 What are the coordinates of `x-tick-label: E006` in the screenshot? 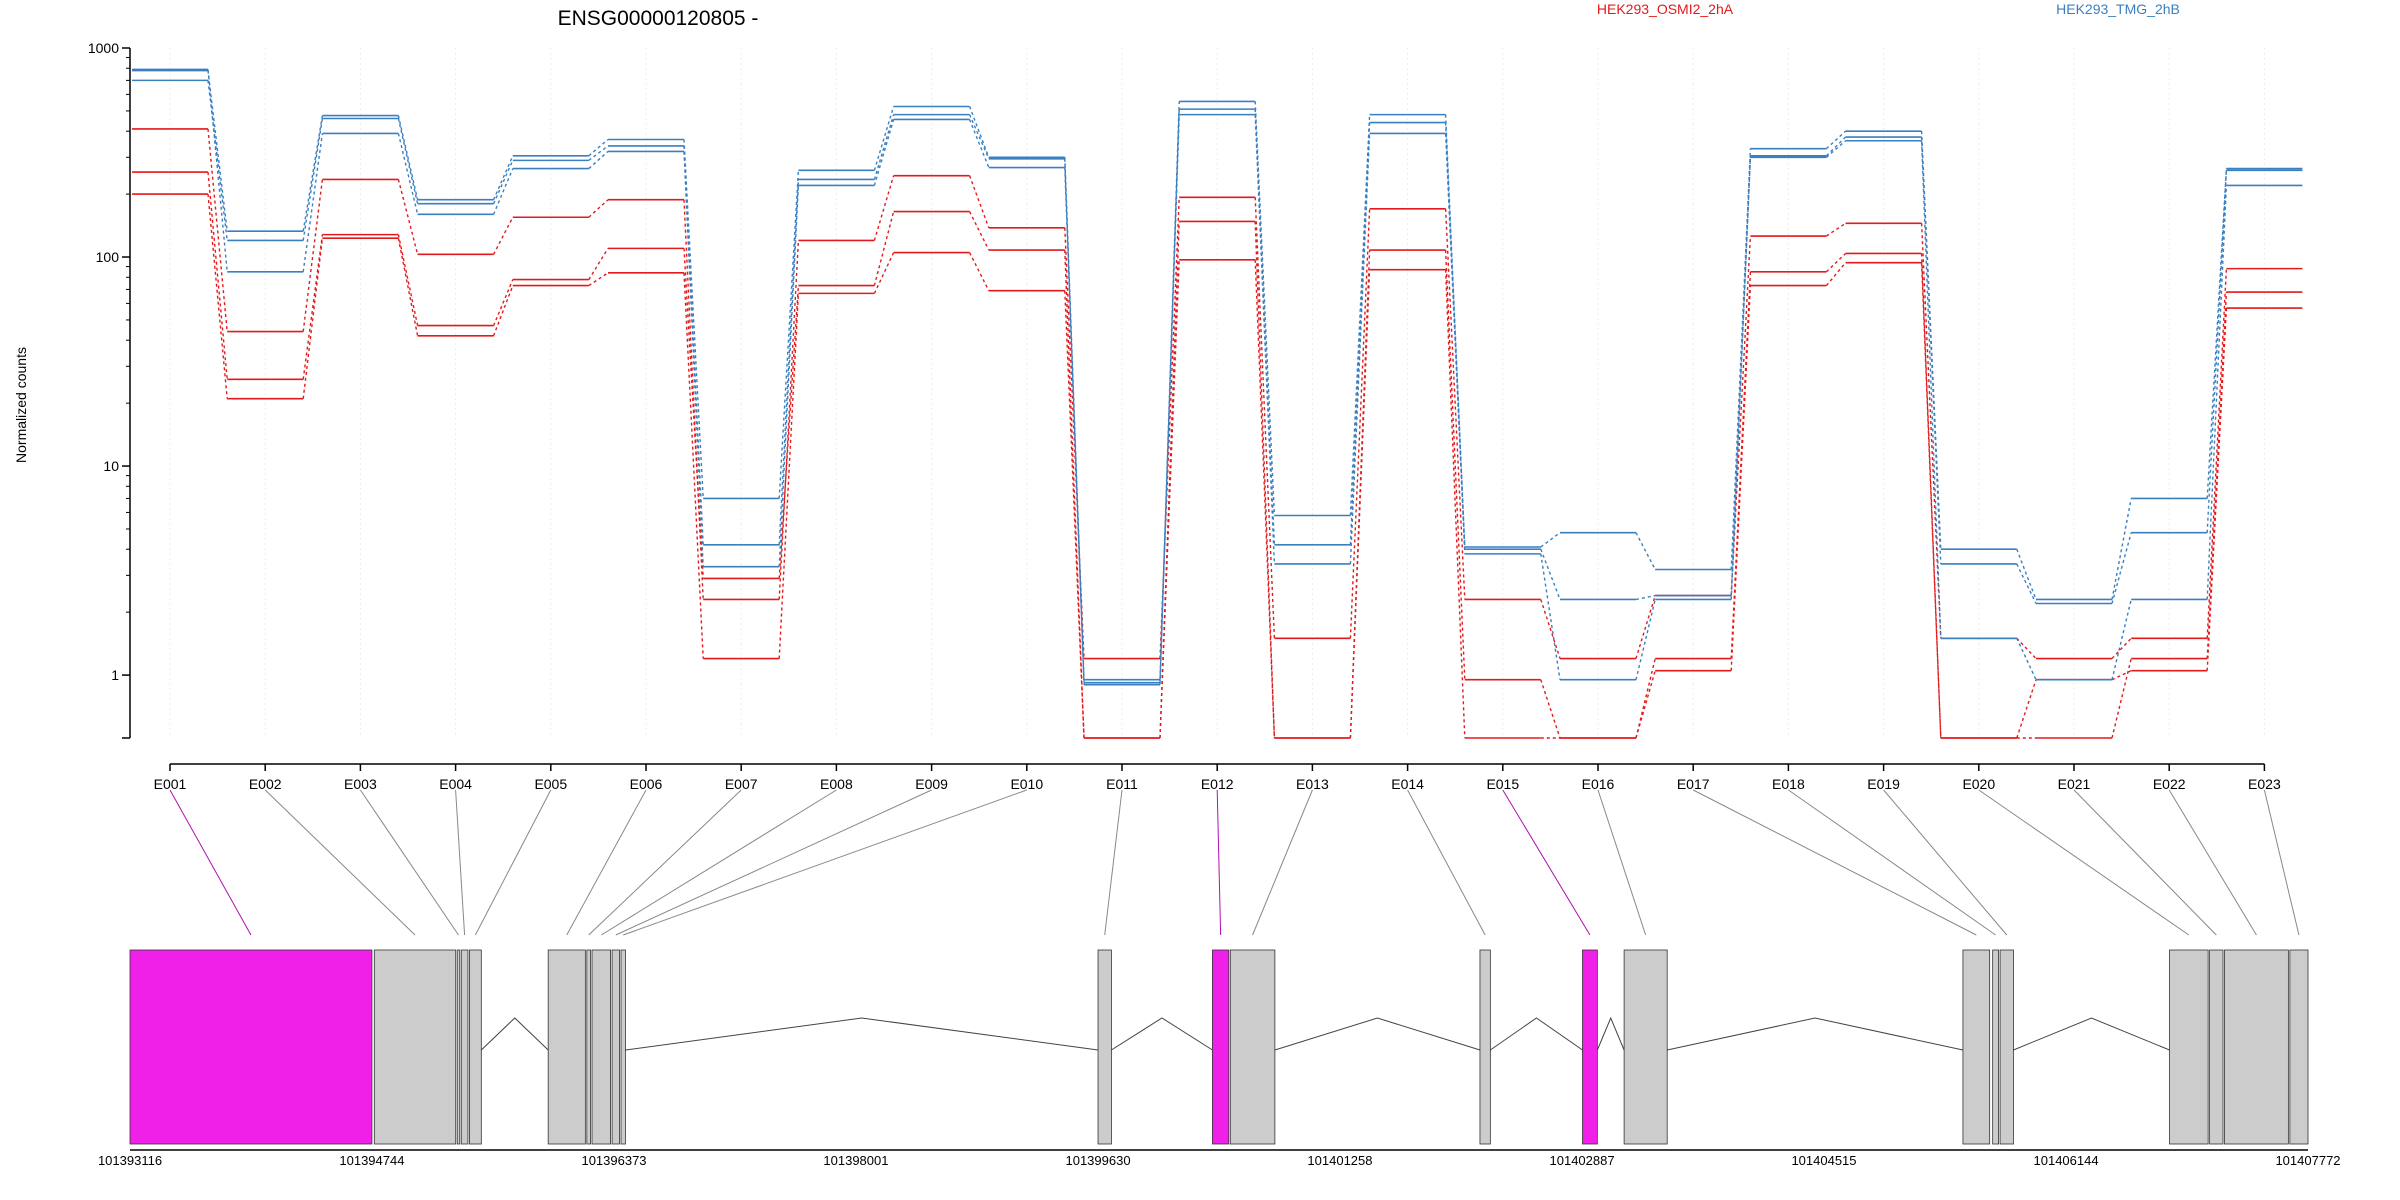 It's located at (646, 784).